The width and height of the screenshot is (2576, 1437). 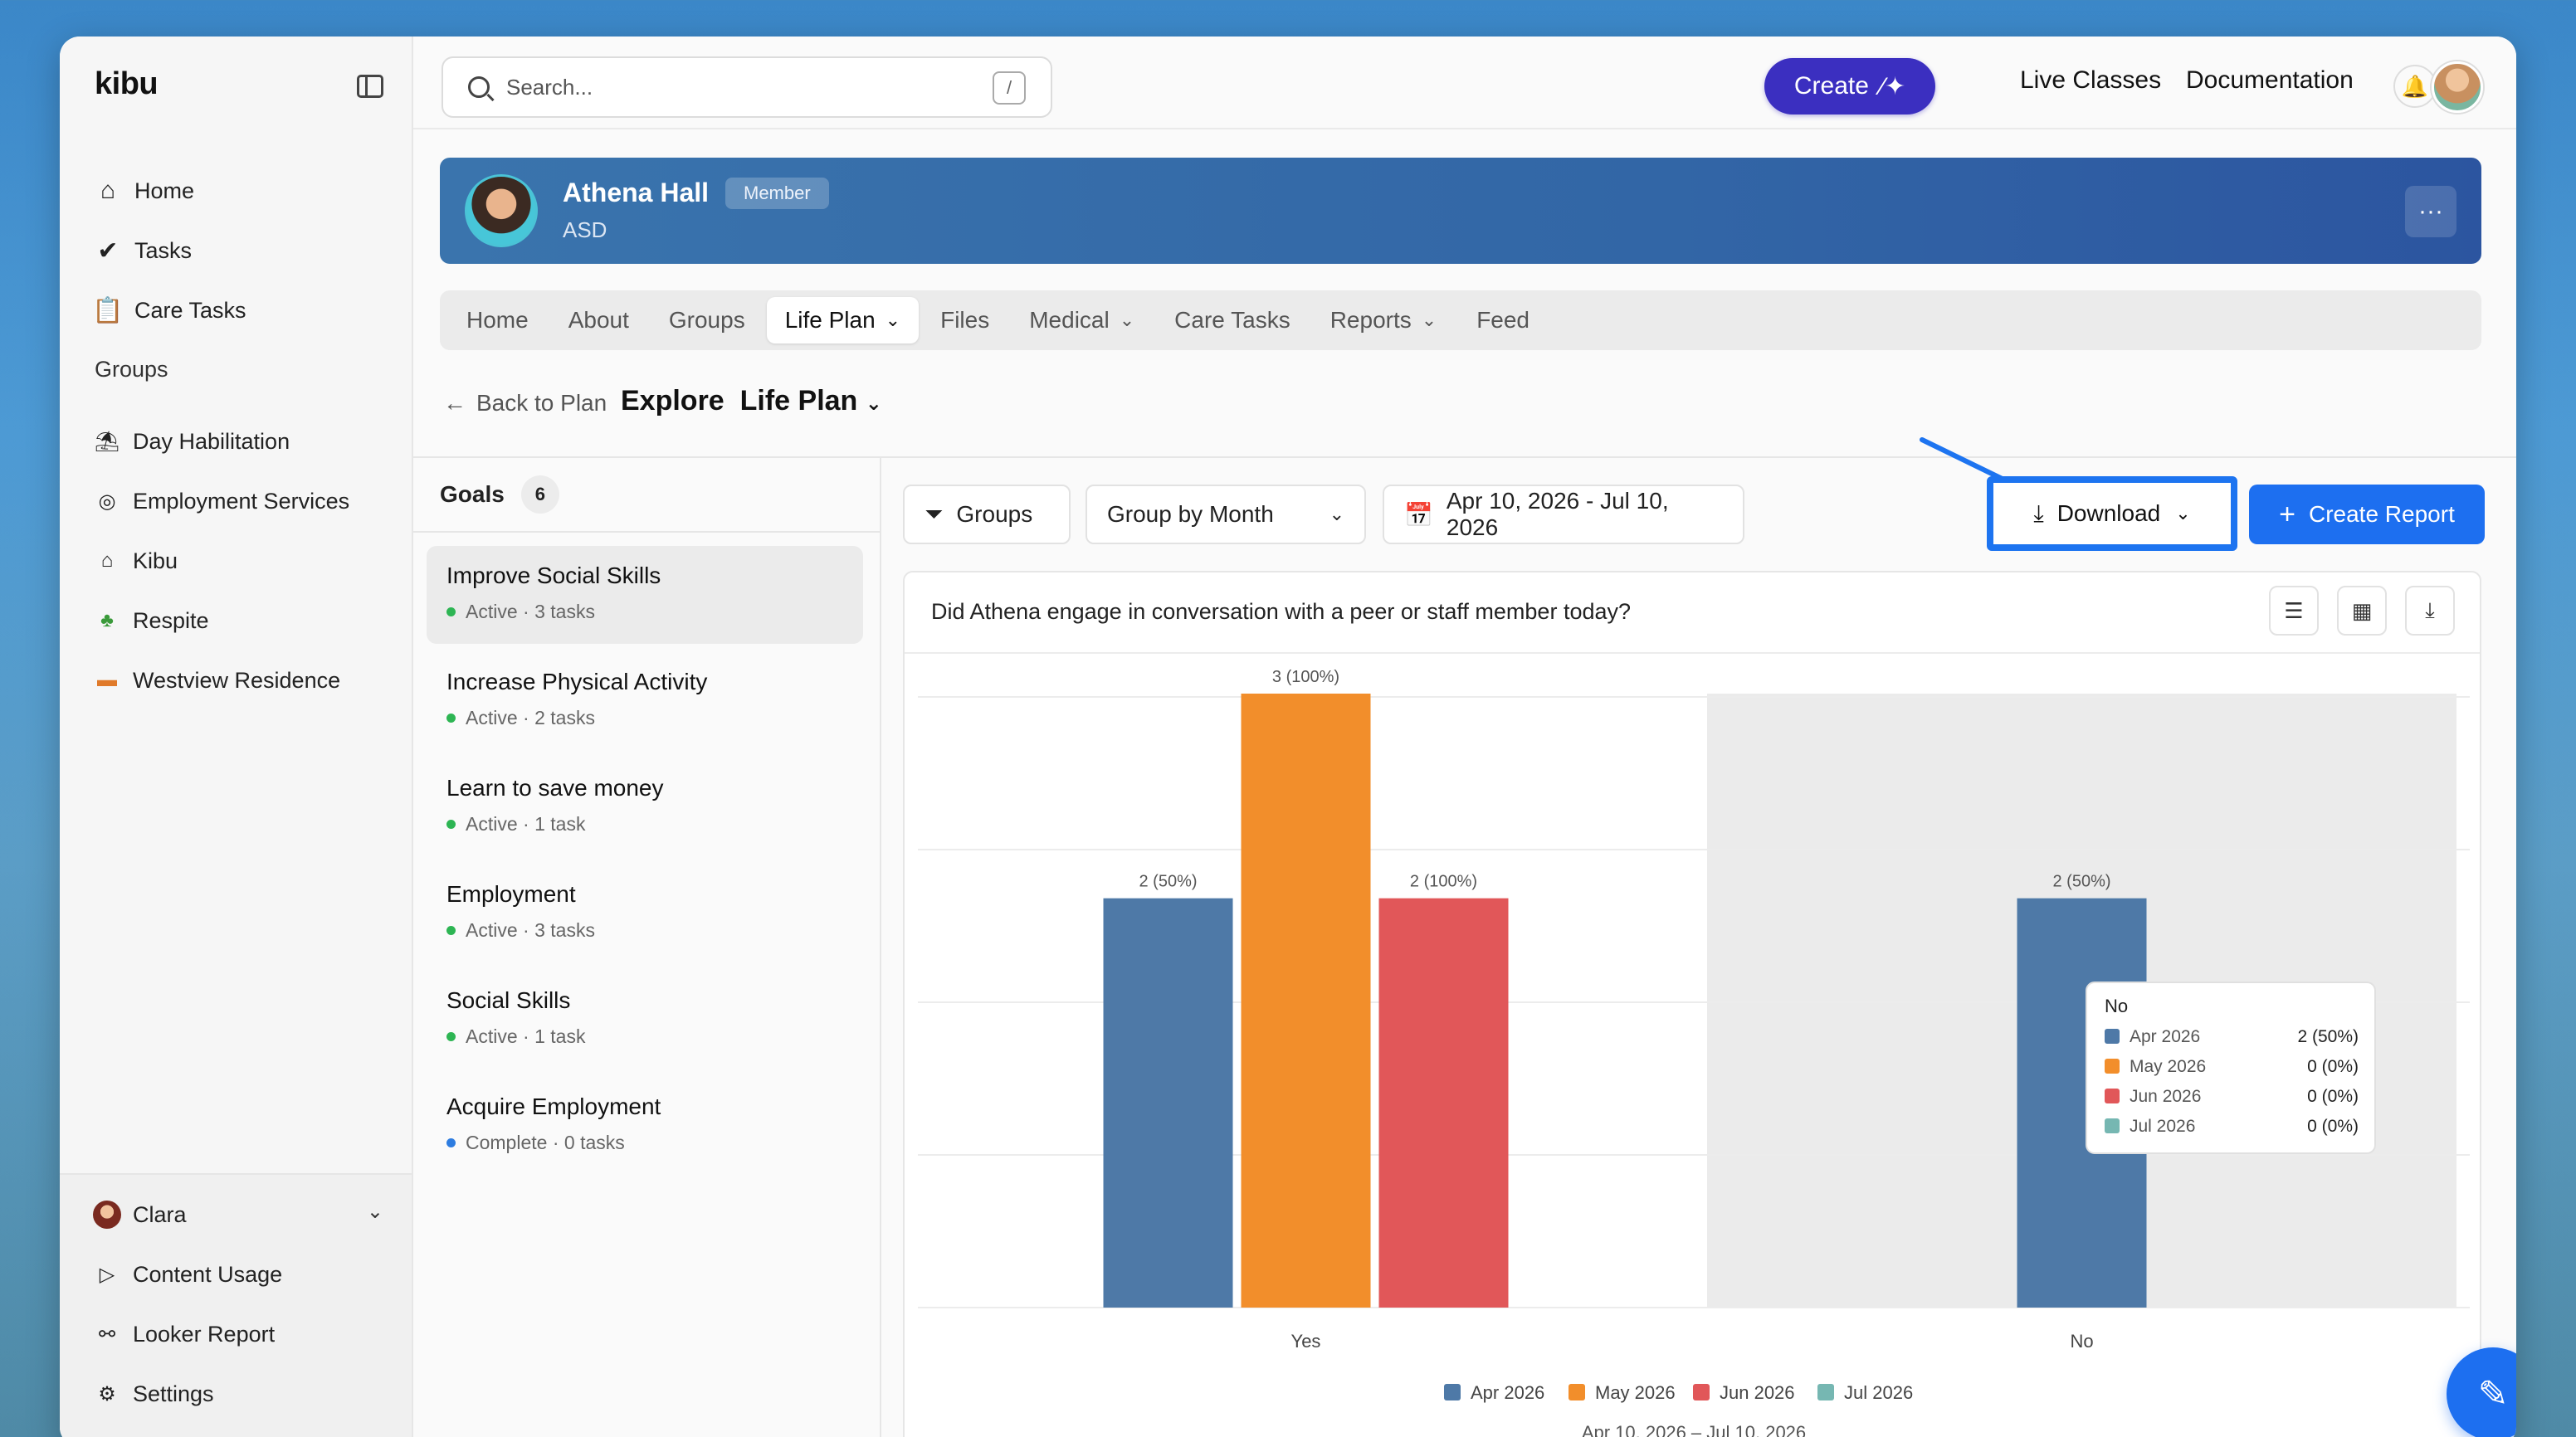 What do you see at coordinates (645, 595) in the screenshot?
I see `goal-item: Improve Social Skills Active · 3 tasks` at bounding box center [645, 595].